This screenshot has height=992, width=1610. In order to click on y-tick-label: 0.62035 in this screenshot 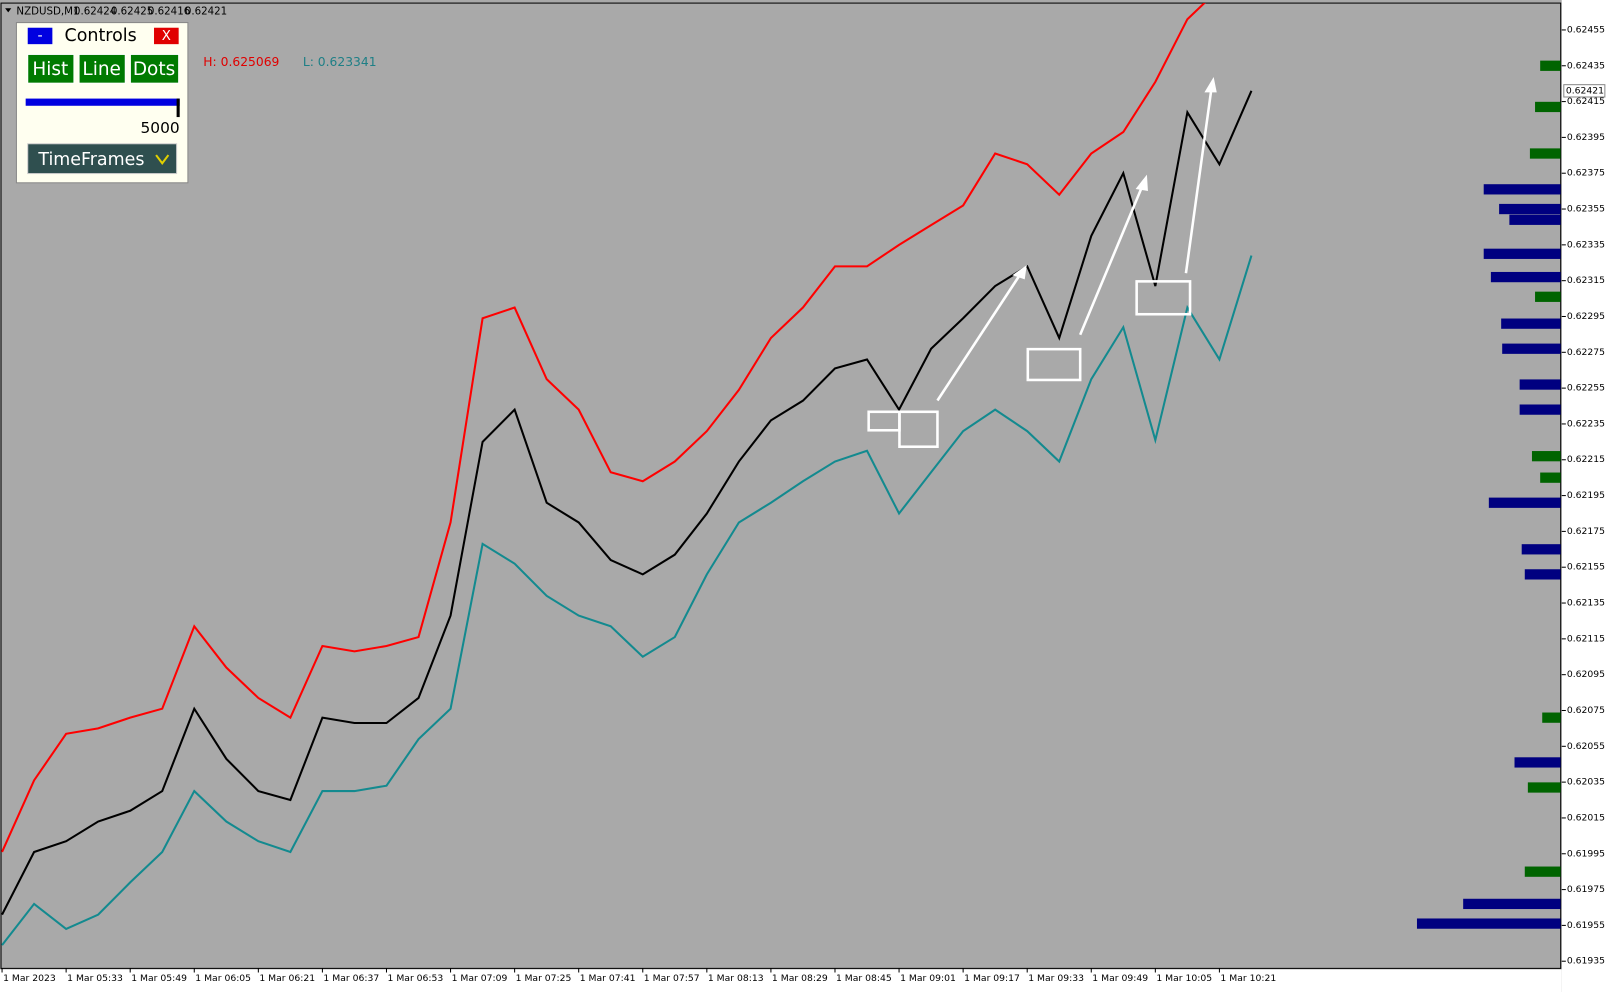, I will do `click(1586, 782)`.